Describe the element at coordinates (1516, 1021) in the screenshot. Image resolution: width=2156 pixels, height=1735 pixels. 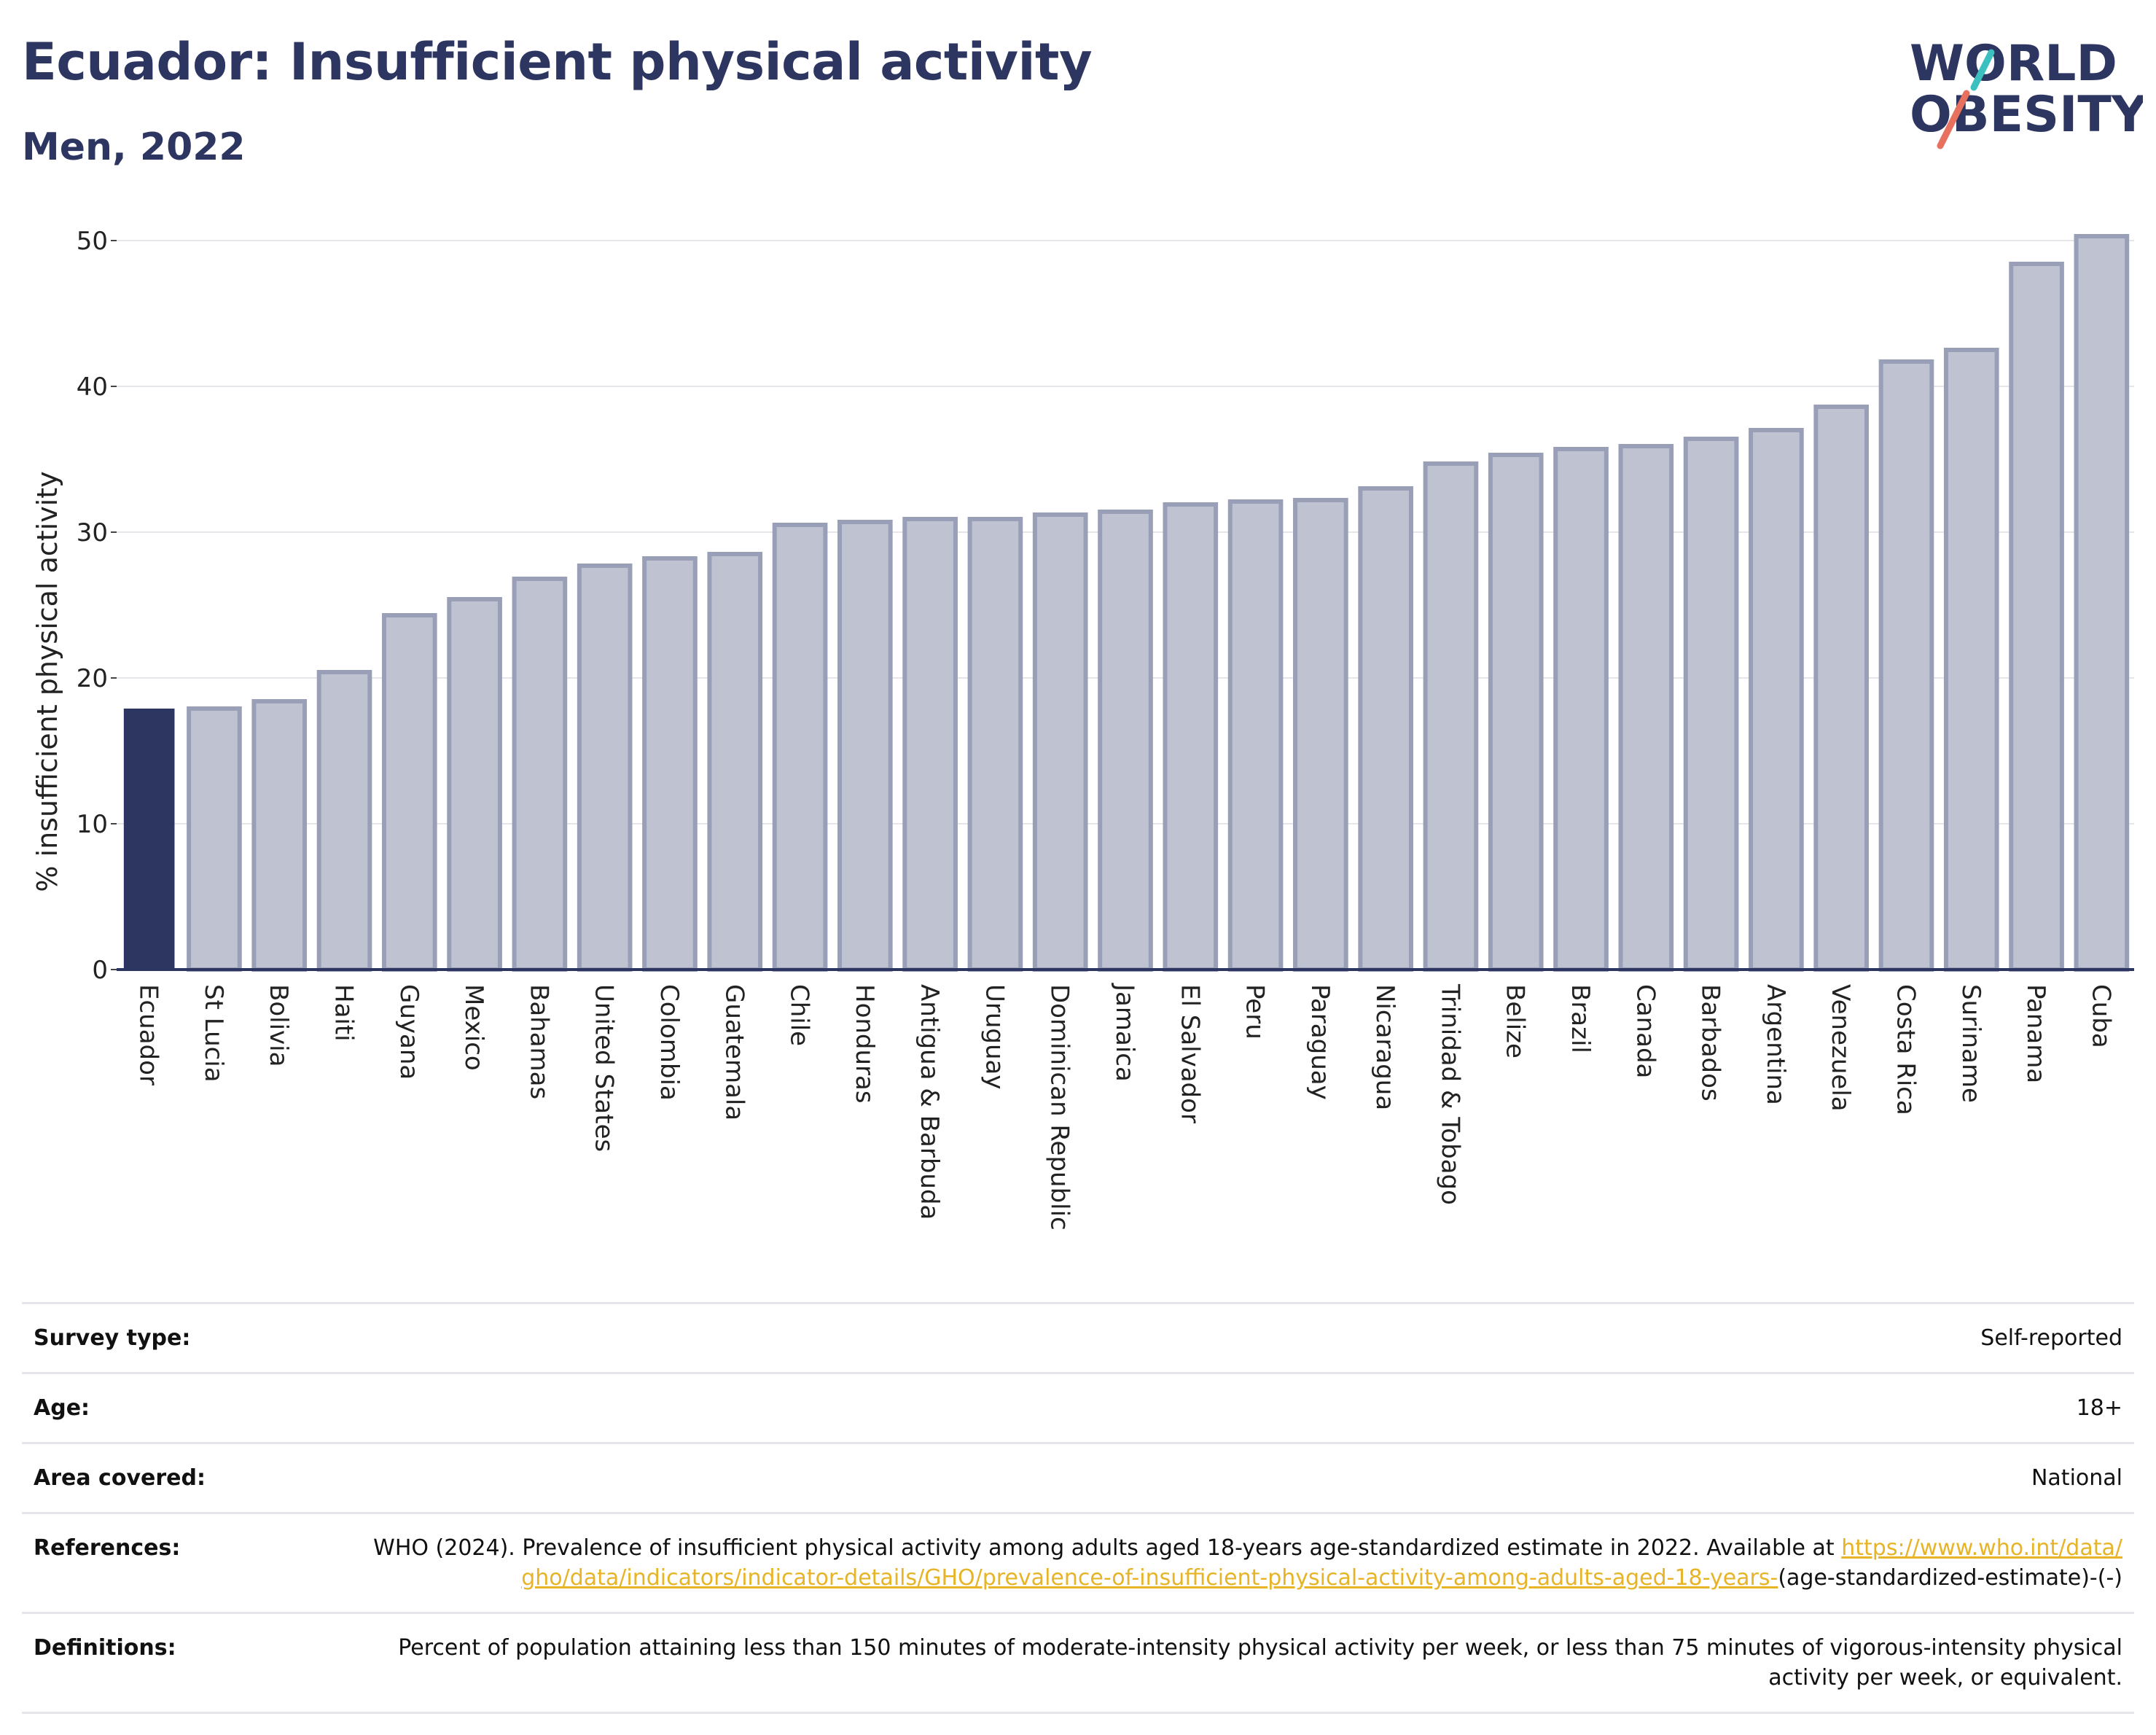
I see `x-tick-label: Belize` at that location.